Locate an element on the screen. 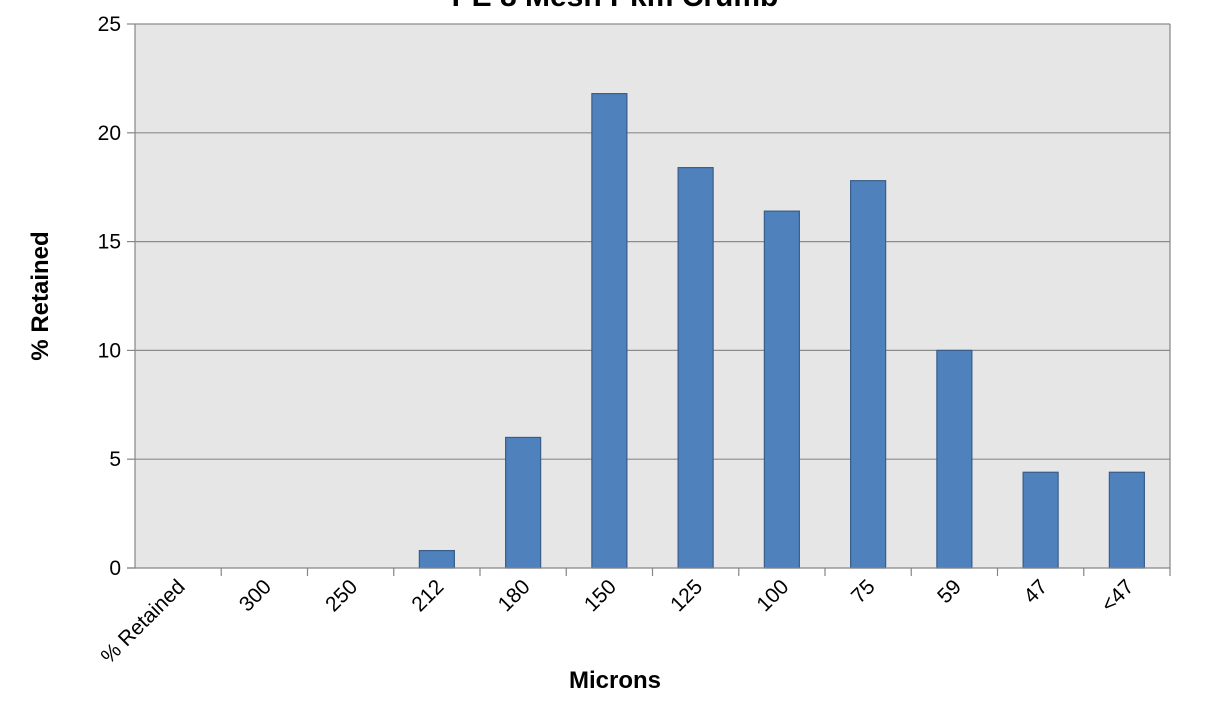  chart-title: PE 8 Mesh Pkm Crumb is located at coordinates (615, 6).